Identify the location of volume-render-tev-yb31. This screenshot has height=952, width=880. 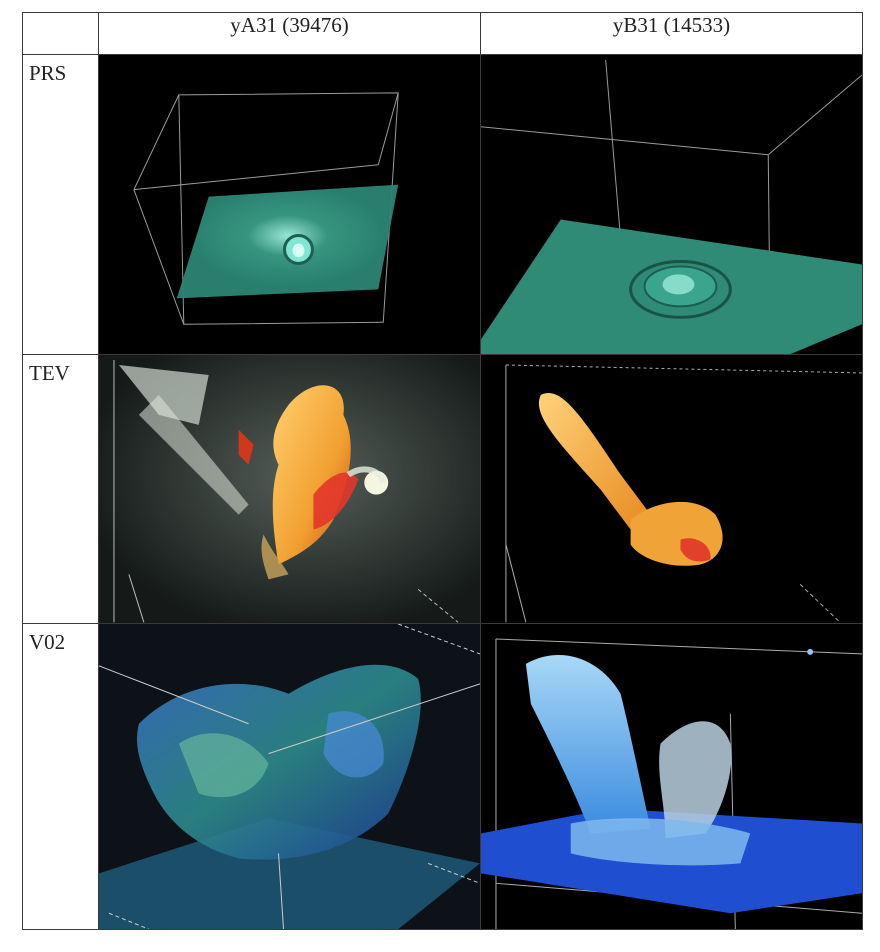
(683, 493).